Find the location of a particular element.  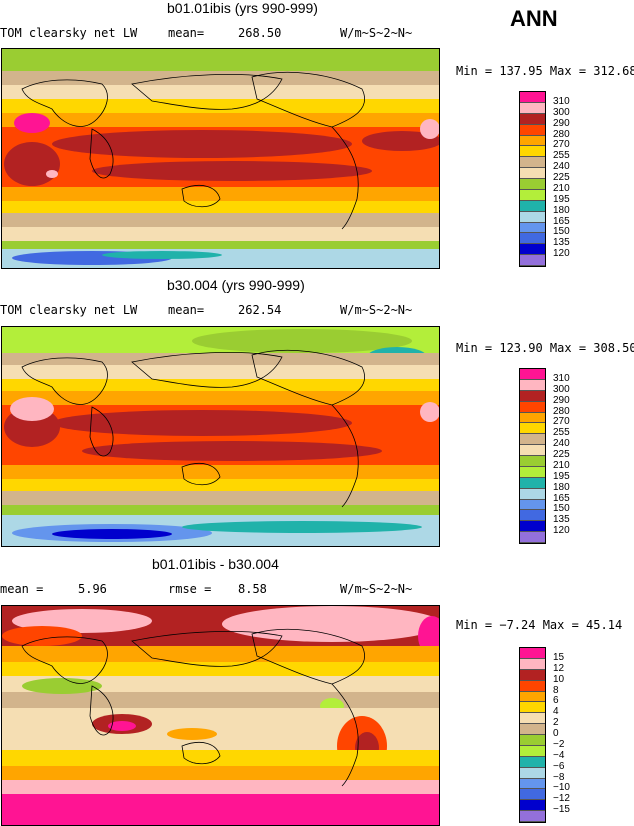

panel1-mean-label: mean= is located at coordinates (186, 33).